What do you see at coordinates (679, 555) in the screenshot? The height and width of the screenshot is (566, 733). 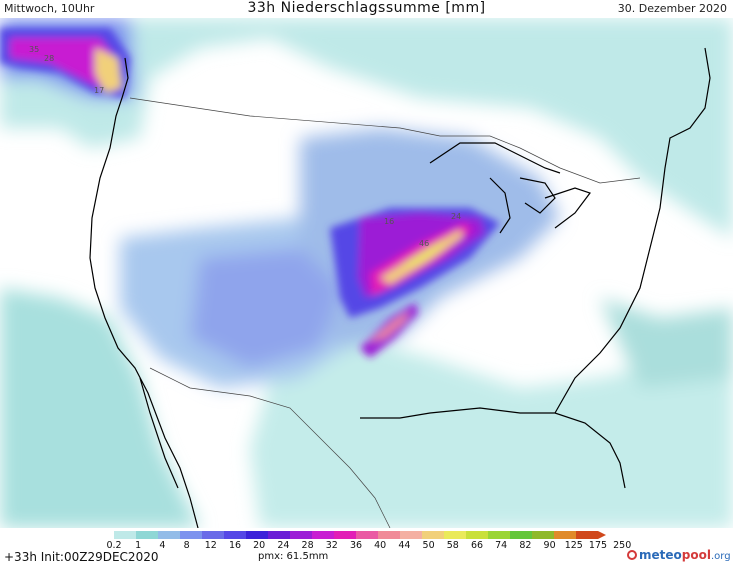 I see `meteopool-logo: meteopool.org` at bounding box center [679, 555].